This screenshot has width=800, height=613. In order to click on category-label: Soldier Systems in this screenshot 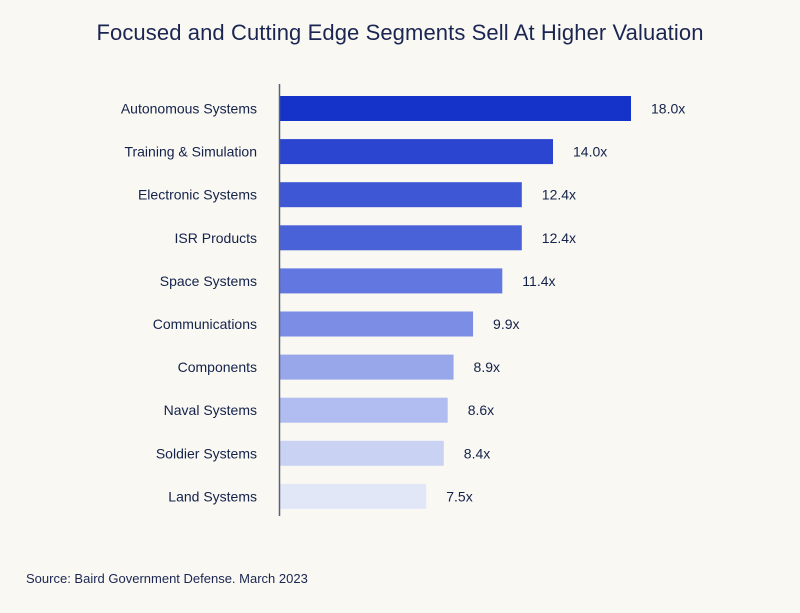, I will do `click(206, 453)`.